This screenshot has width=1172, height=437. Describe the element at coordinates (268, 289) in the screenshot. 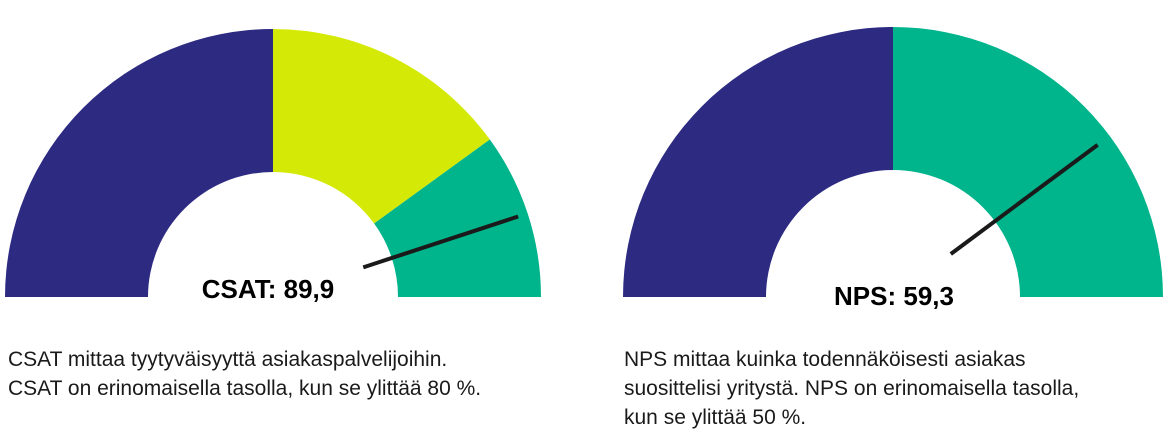

I see `csat-value-label: CSAT: 89,9` at that location.